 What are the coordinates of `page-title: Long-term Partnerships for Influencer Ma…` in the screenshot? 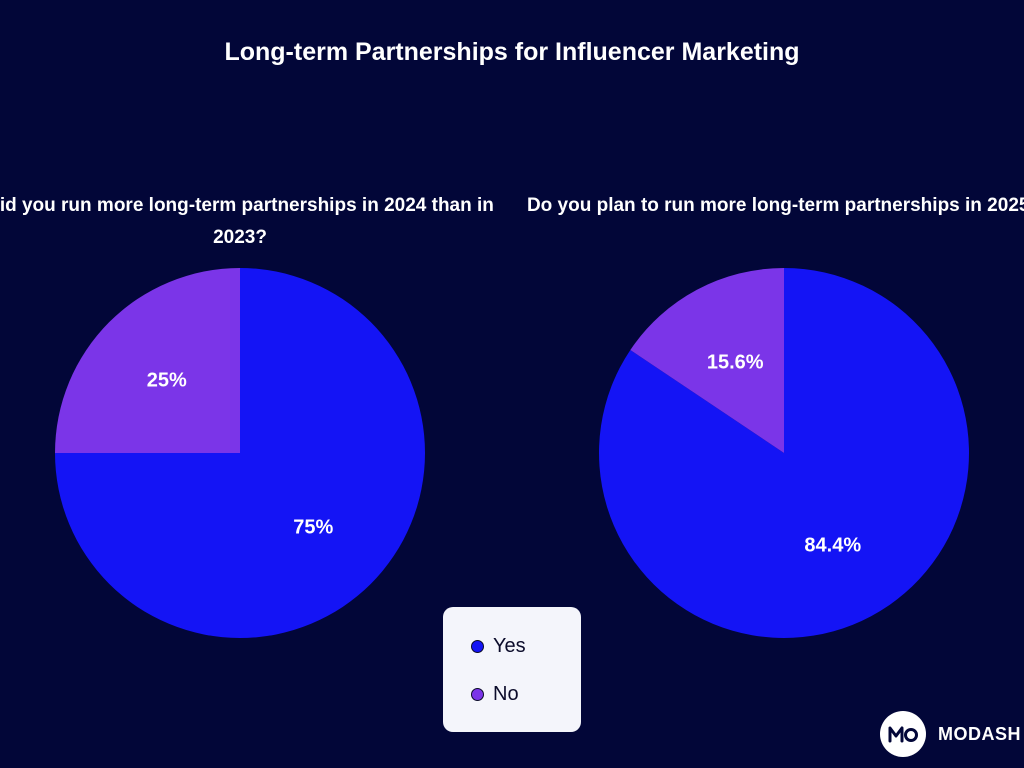 It's located at (512, 52).